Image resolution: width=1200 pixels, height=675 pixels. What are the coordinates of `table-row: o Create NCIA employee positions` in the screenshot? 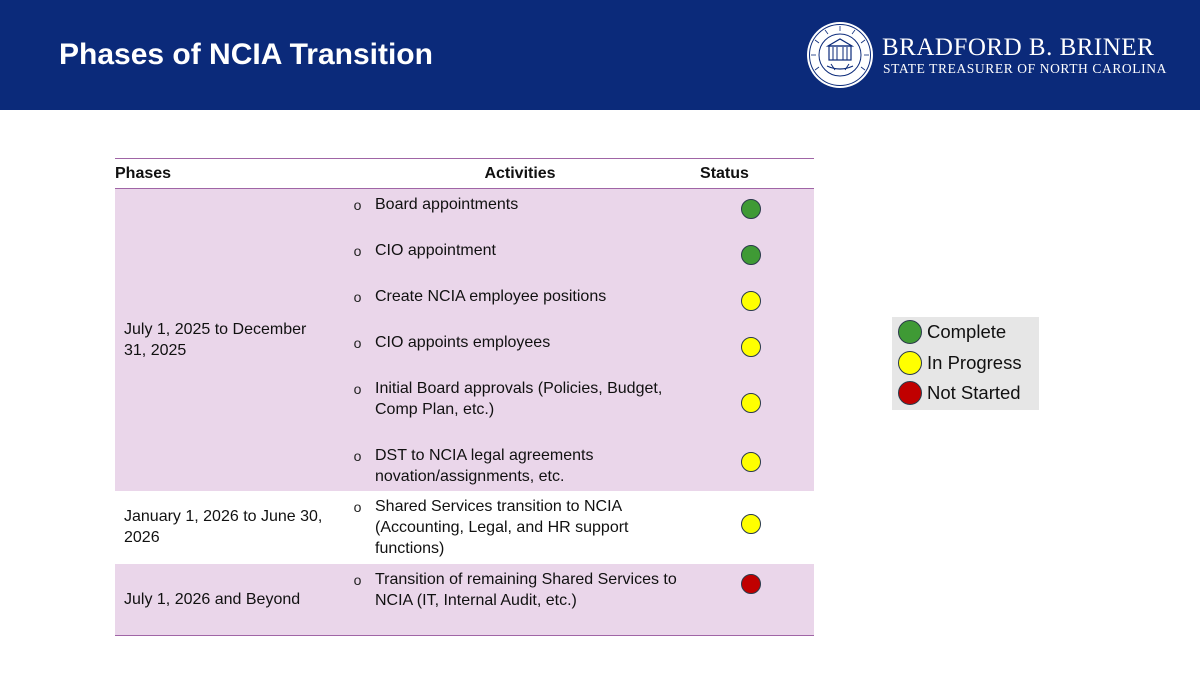 It's located at (465, 303).